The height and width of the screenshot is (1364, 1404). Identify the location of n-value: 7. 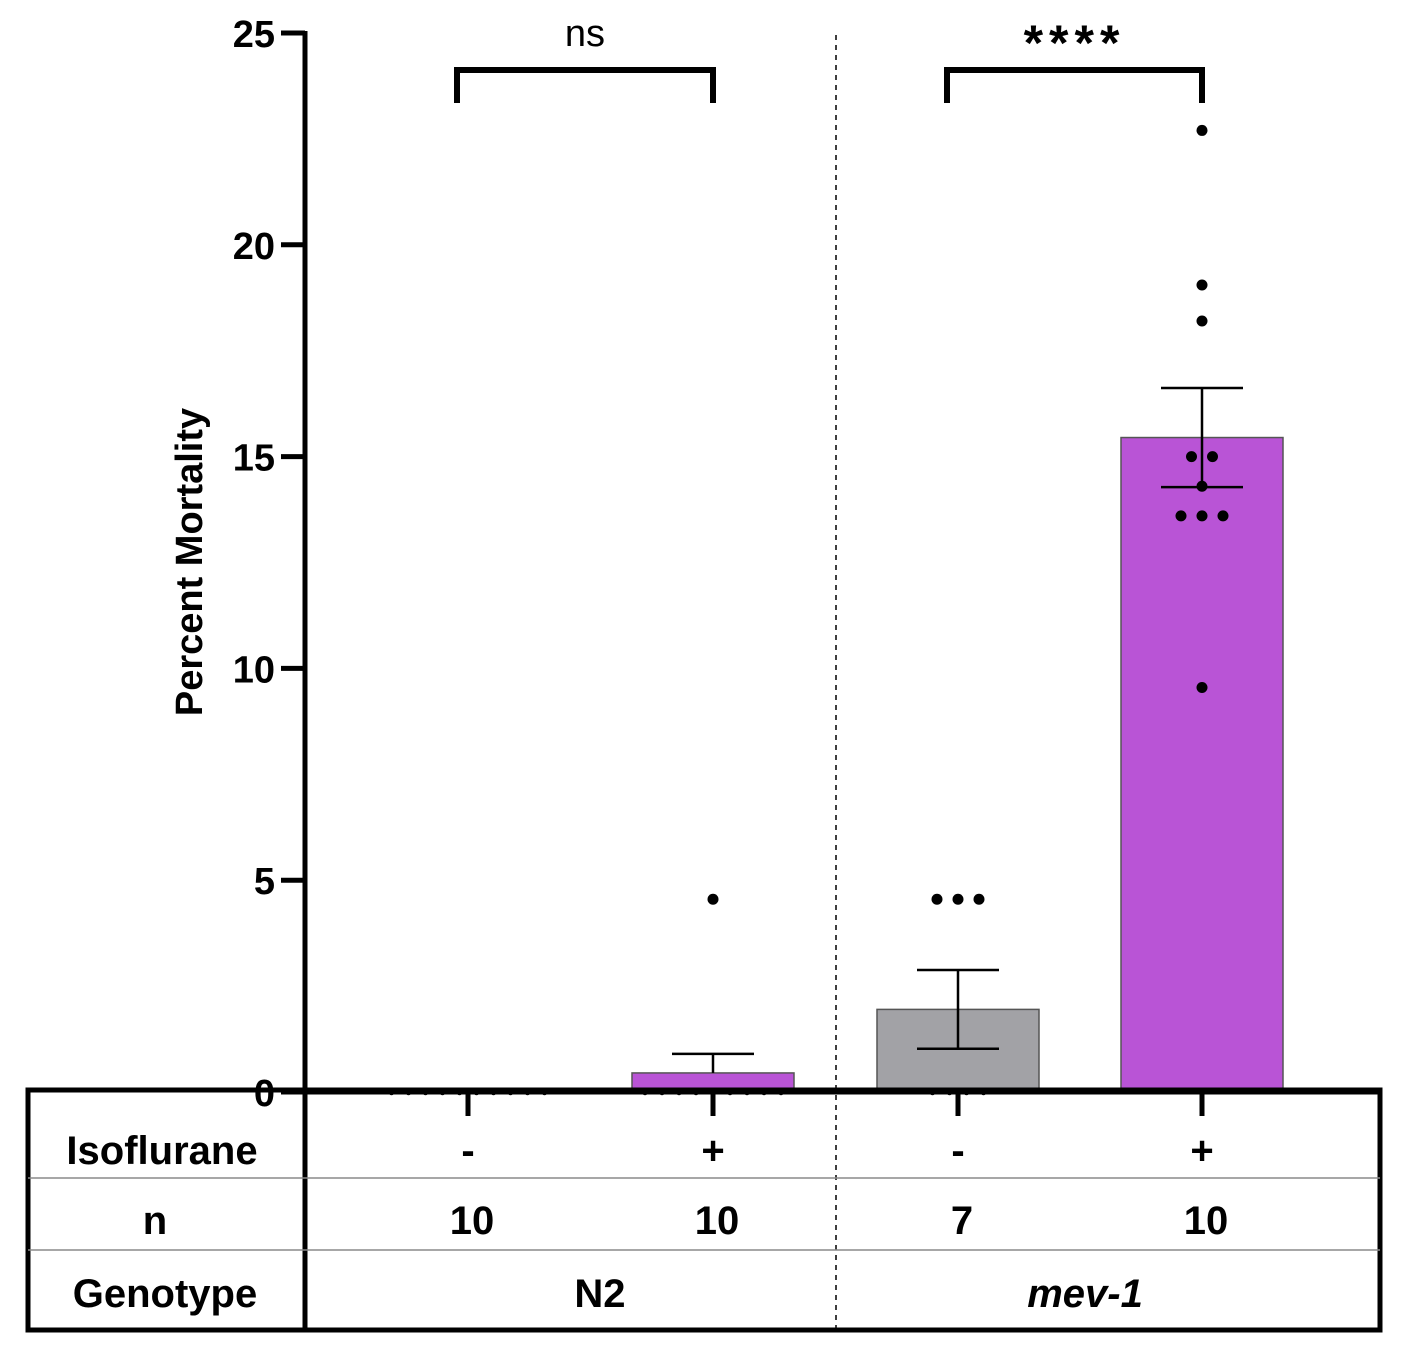
(962, 1221).